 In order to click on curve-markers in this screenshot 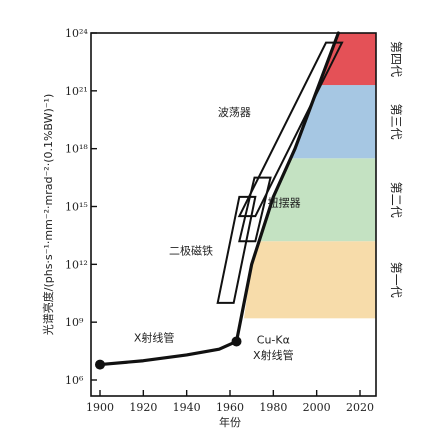, I will do `click(168, 353)`.